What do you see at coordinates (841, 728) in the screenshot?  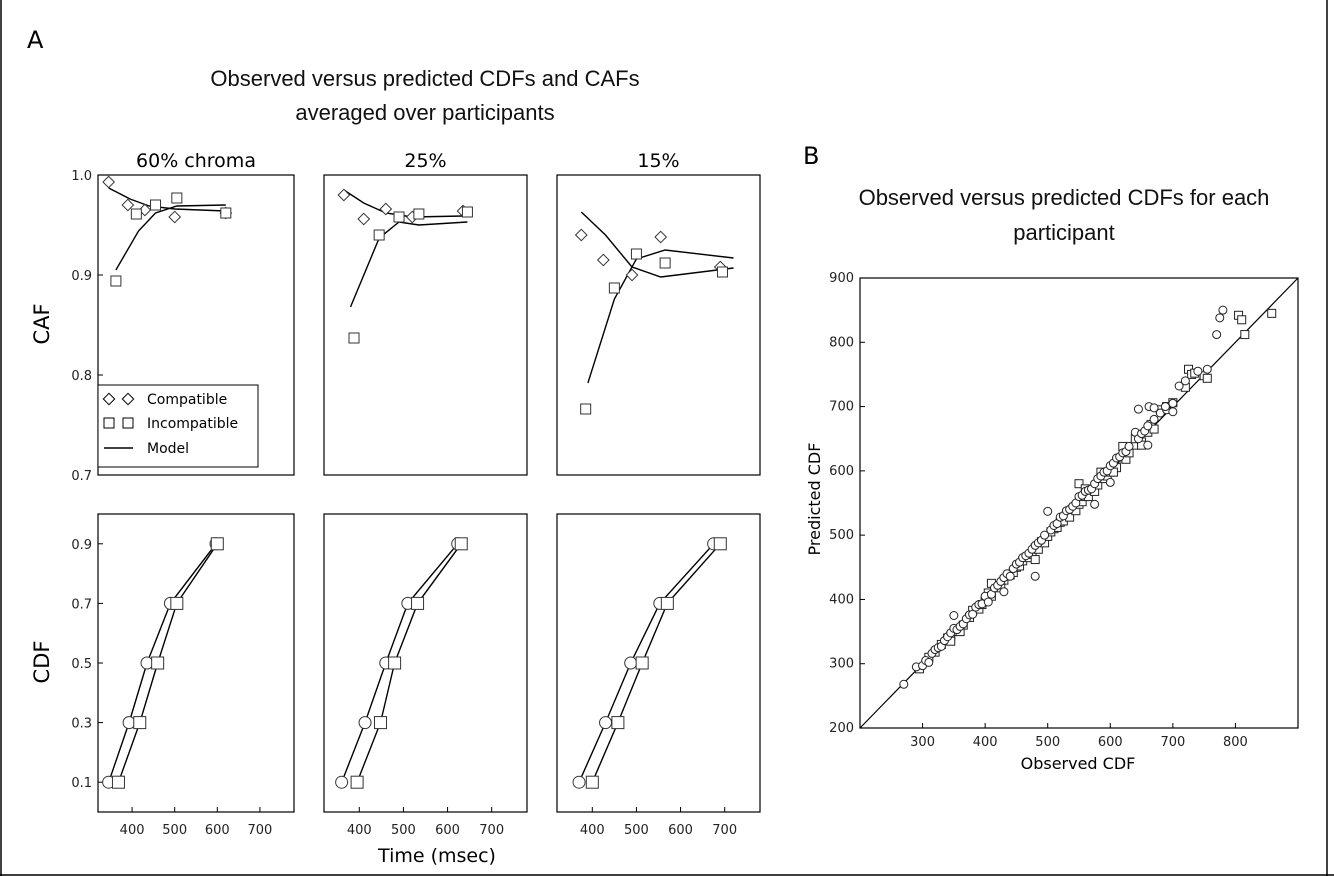 I see `scatter-y-tick-label: 200` at bounding box center [841, 728].